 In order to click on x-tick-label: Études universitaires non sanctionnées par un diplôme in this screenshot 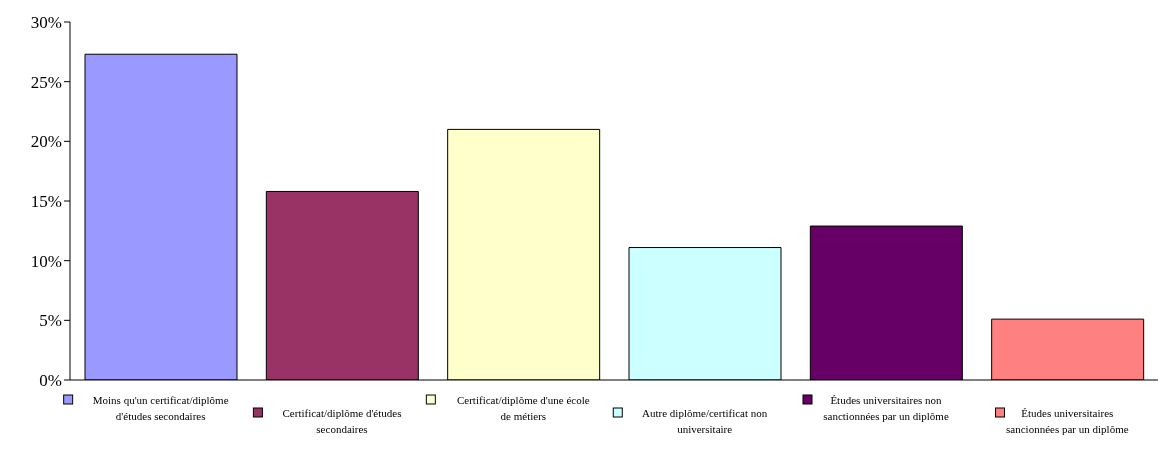, I will do `click(886, 408)`.